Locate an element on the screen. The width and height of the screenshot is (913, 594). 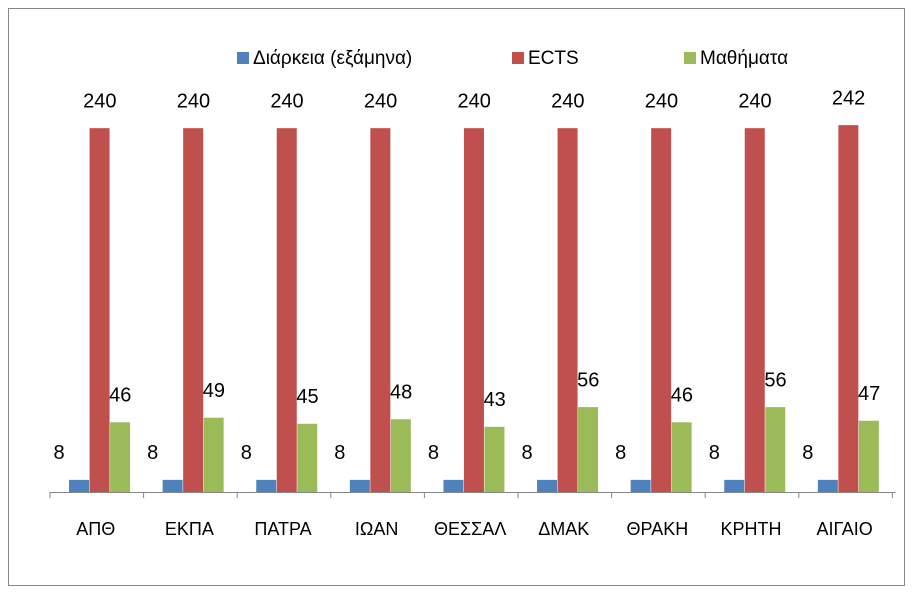
x-tick-label: ΑΠΘ is located at coordinates (95, 529).